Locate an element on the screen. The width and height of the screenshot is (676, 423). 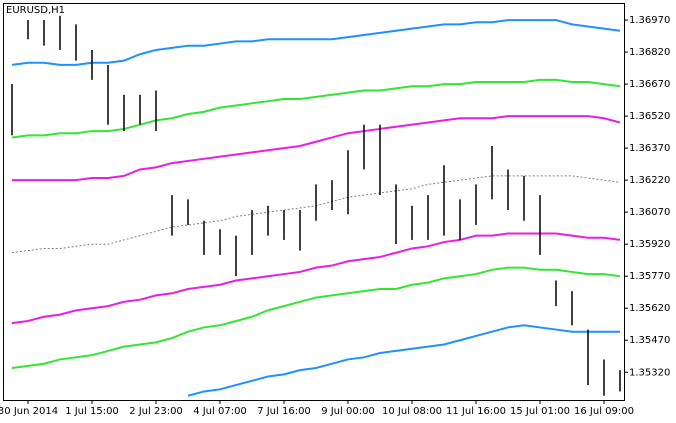
y-tick-label: 1.35470 is located at coordinates (649, 340).